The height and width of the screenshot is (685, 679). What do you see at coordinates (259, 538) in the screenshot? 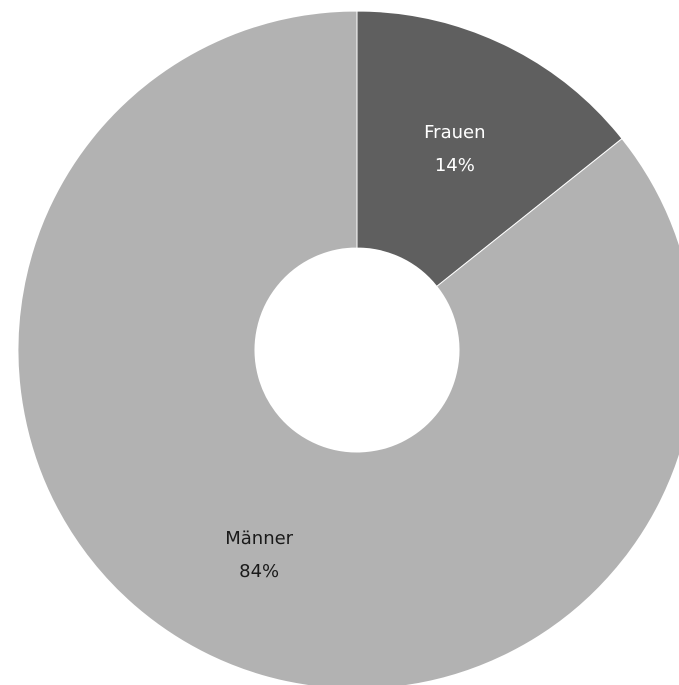
I see `slice-label-männer: Männer` at bounding box center [259, 538].